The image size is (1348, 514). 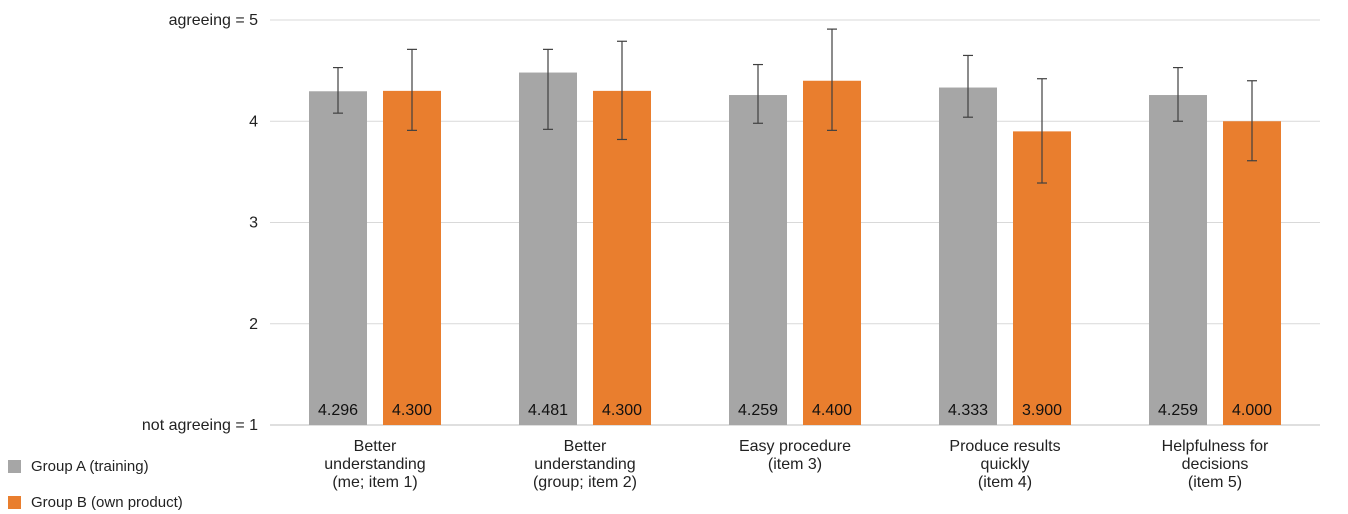 What do you see at coordinates (1215, 482) in the screenshot?
I see `x-tick-label: (item 5)` at bounding box center [1215, 482].